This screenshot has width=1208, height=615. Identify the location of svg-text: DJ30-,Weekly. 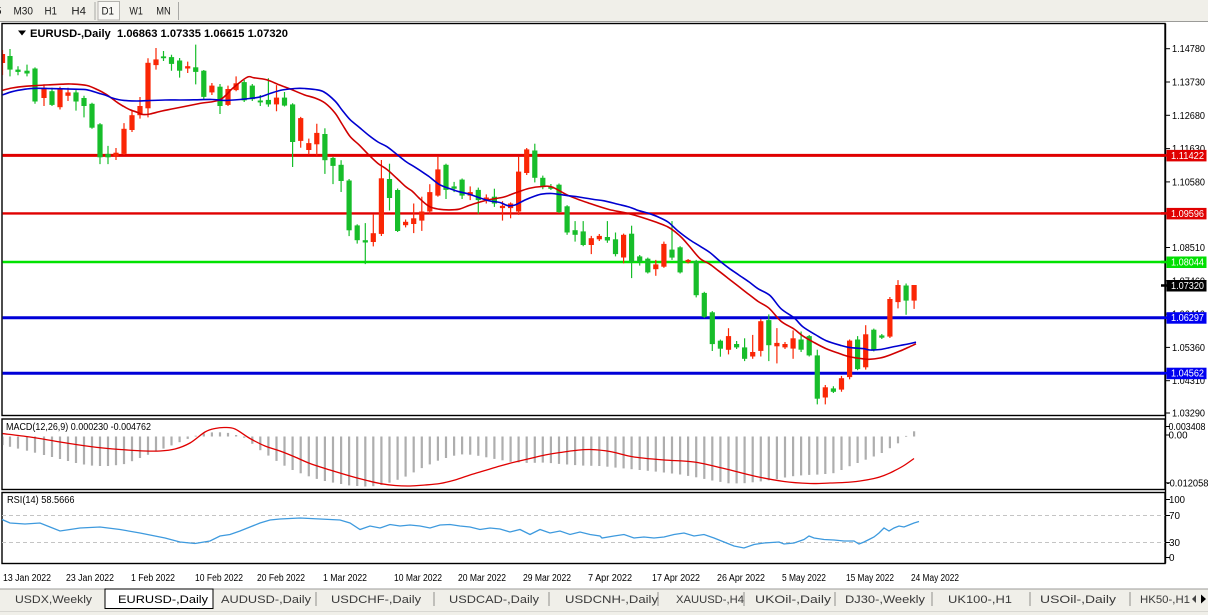
(885, 600).